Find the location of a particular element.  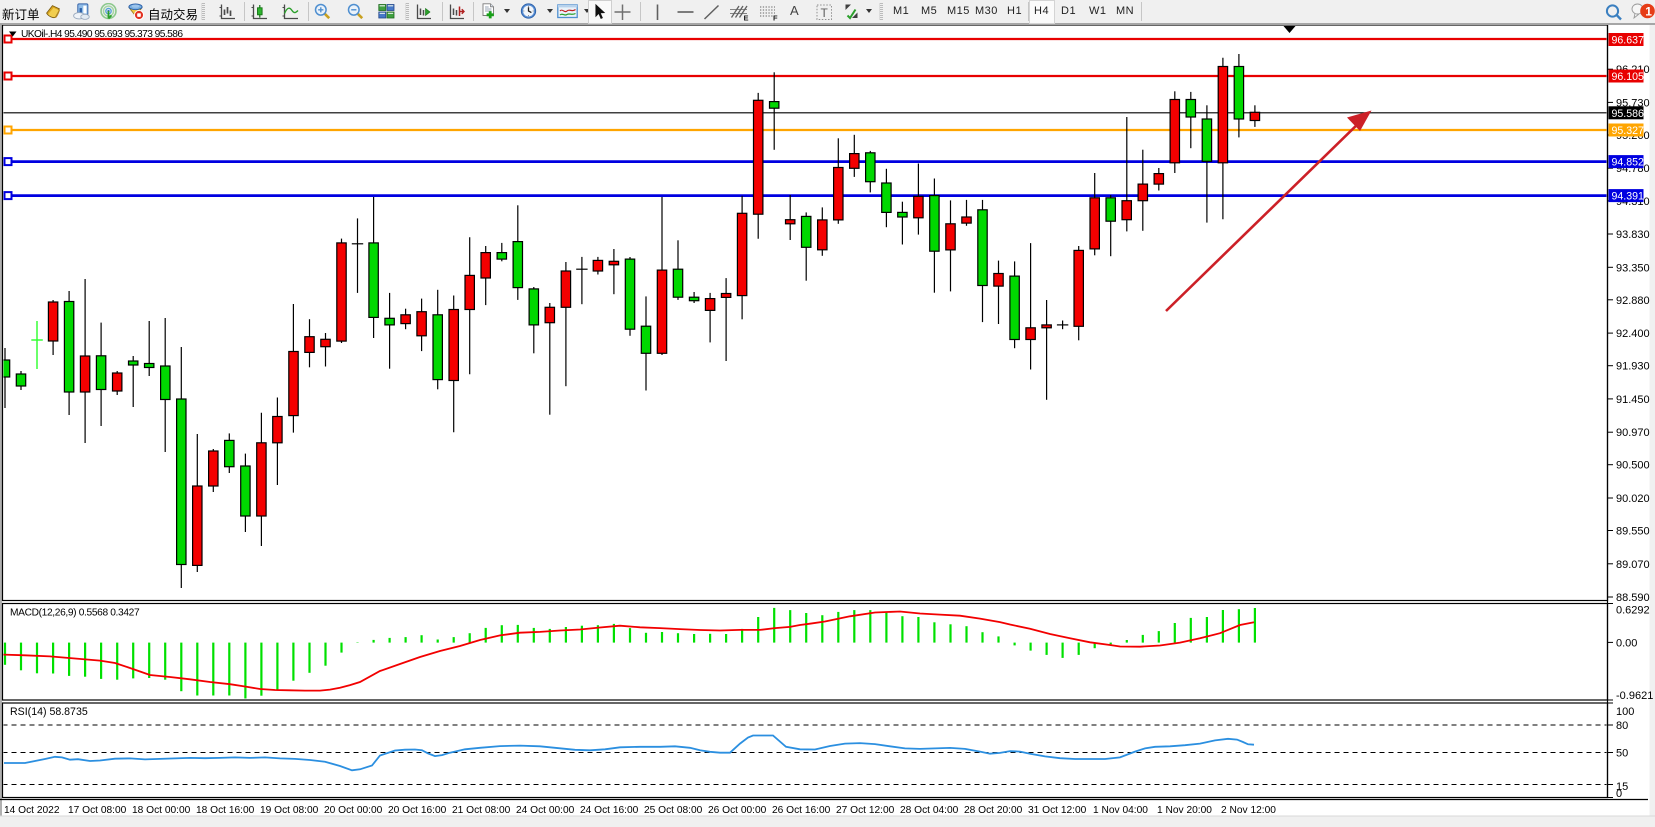

svg-text: 93.830 is located at coordinates (1633, 235).